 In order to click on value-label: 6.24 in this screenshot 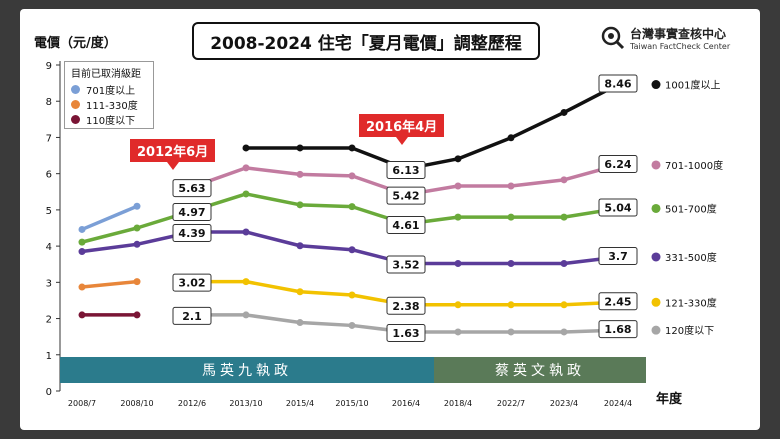, I will do `click(617, 164)`.